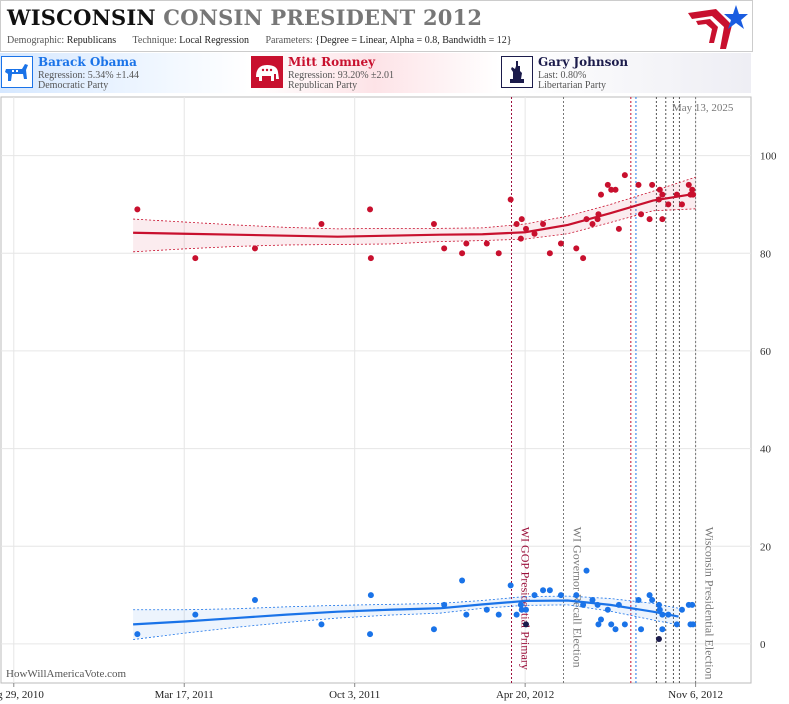  Describe the element at coordinates (184, 695) in the screenshot. I see `x-tick-label: Mar 17, 2011` at that location.